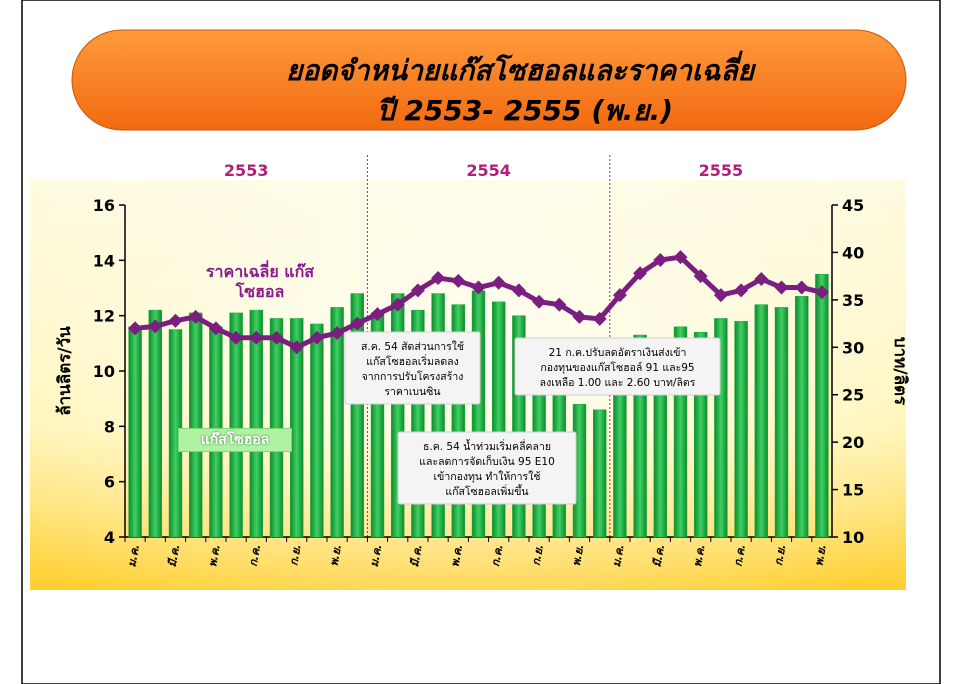 Image resolution: width=961 pixels, height=684 pixels. I want to click on callout-text: และลดการจัดเก็บเงิน 95 E10, so click(487, 461).